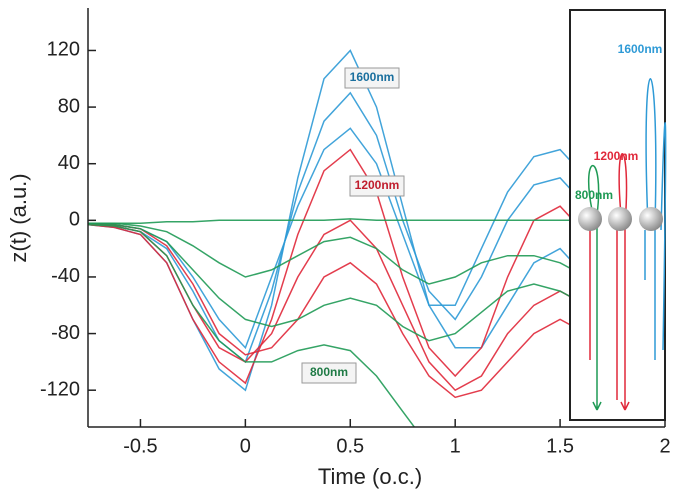 This screenshot has height=504, width=675. Describe the element at coordinates (60, 389) in the screenshot. I see `y-tick-label: -120` at that location.